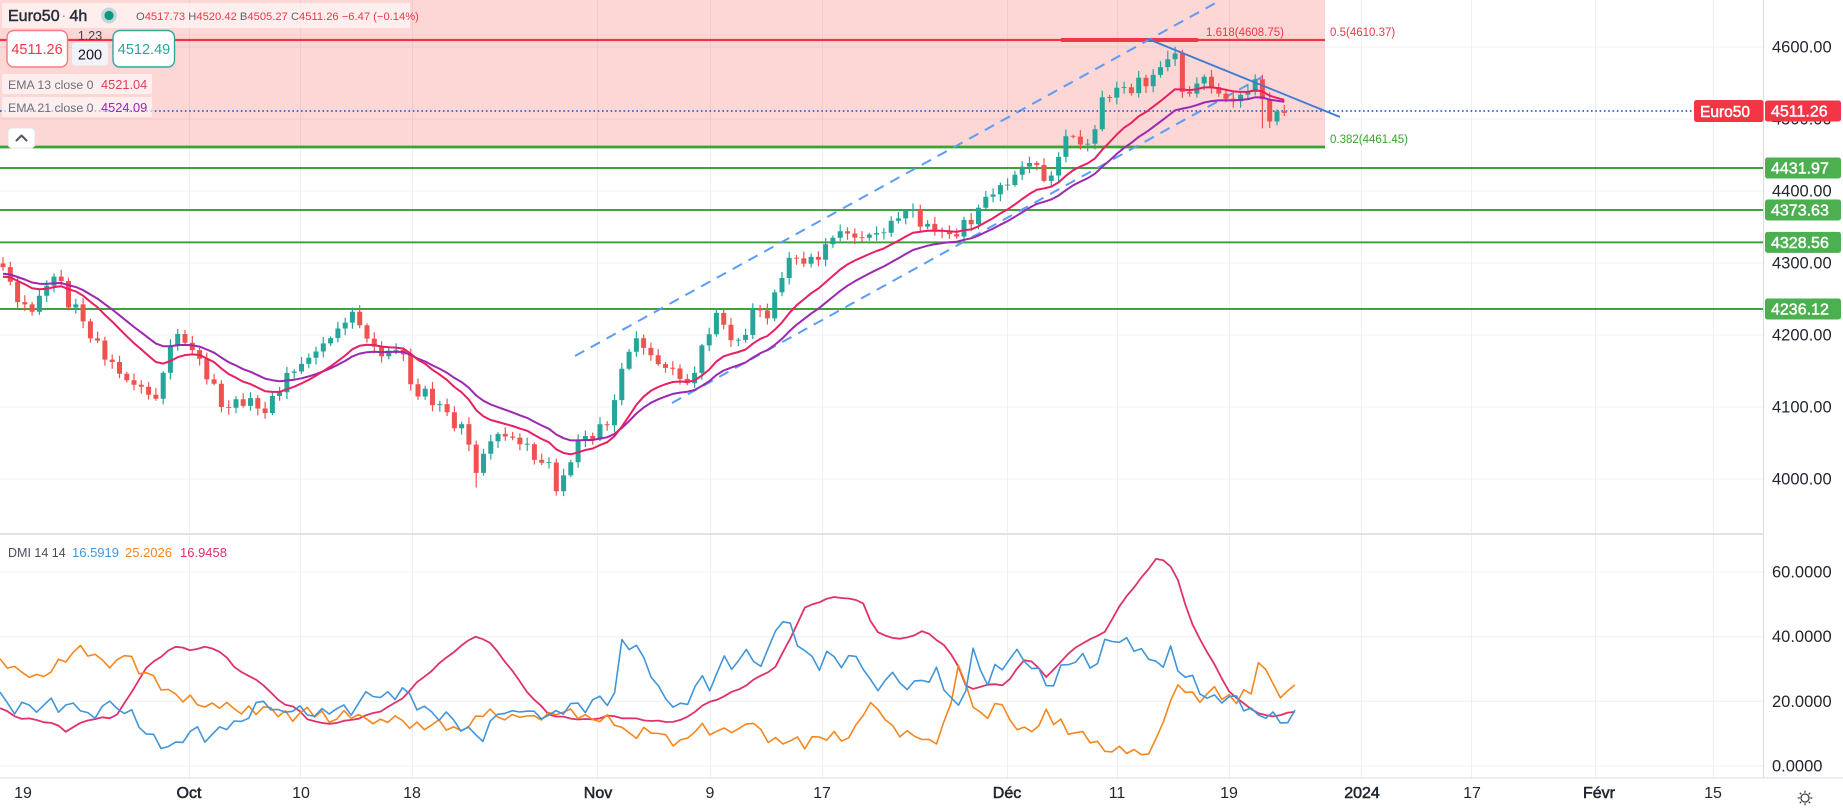  What do you see at coordinates (1713, 793) in the screenshot?
I see `svg-text: 15` at bounding box center [1713, 793].